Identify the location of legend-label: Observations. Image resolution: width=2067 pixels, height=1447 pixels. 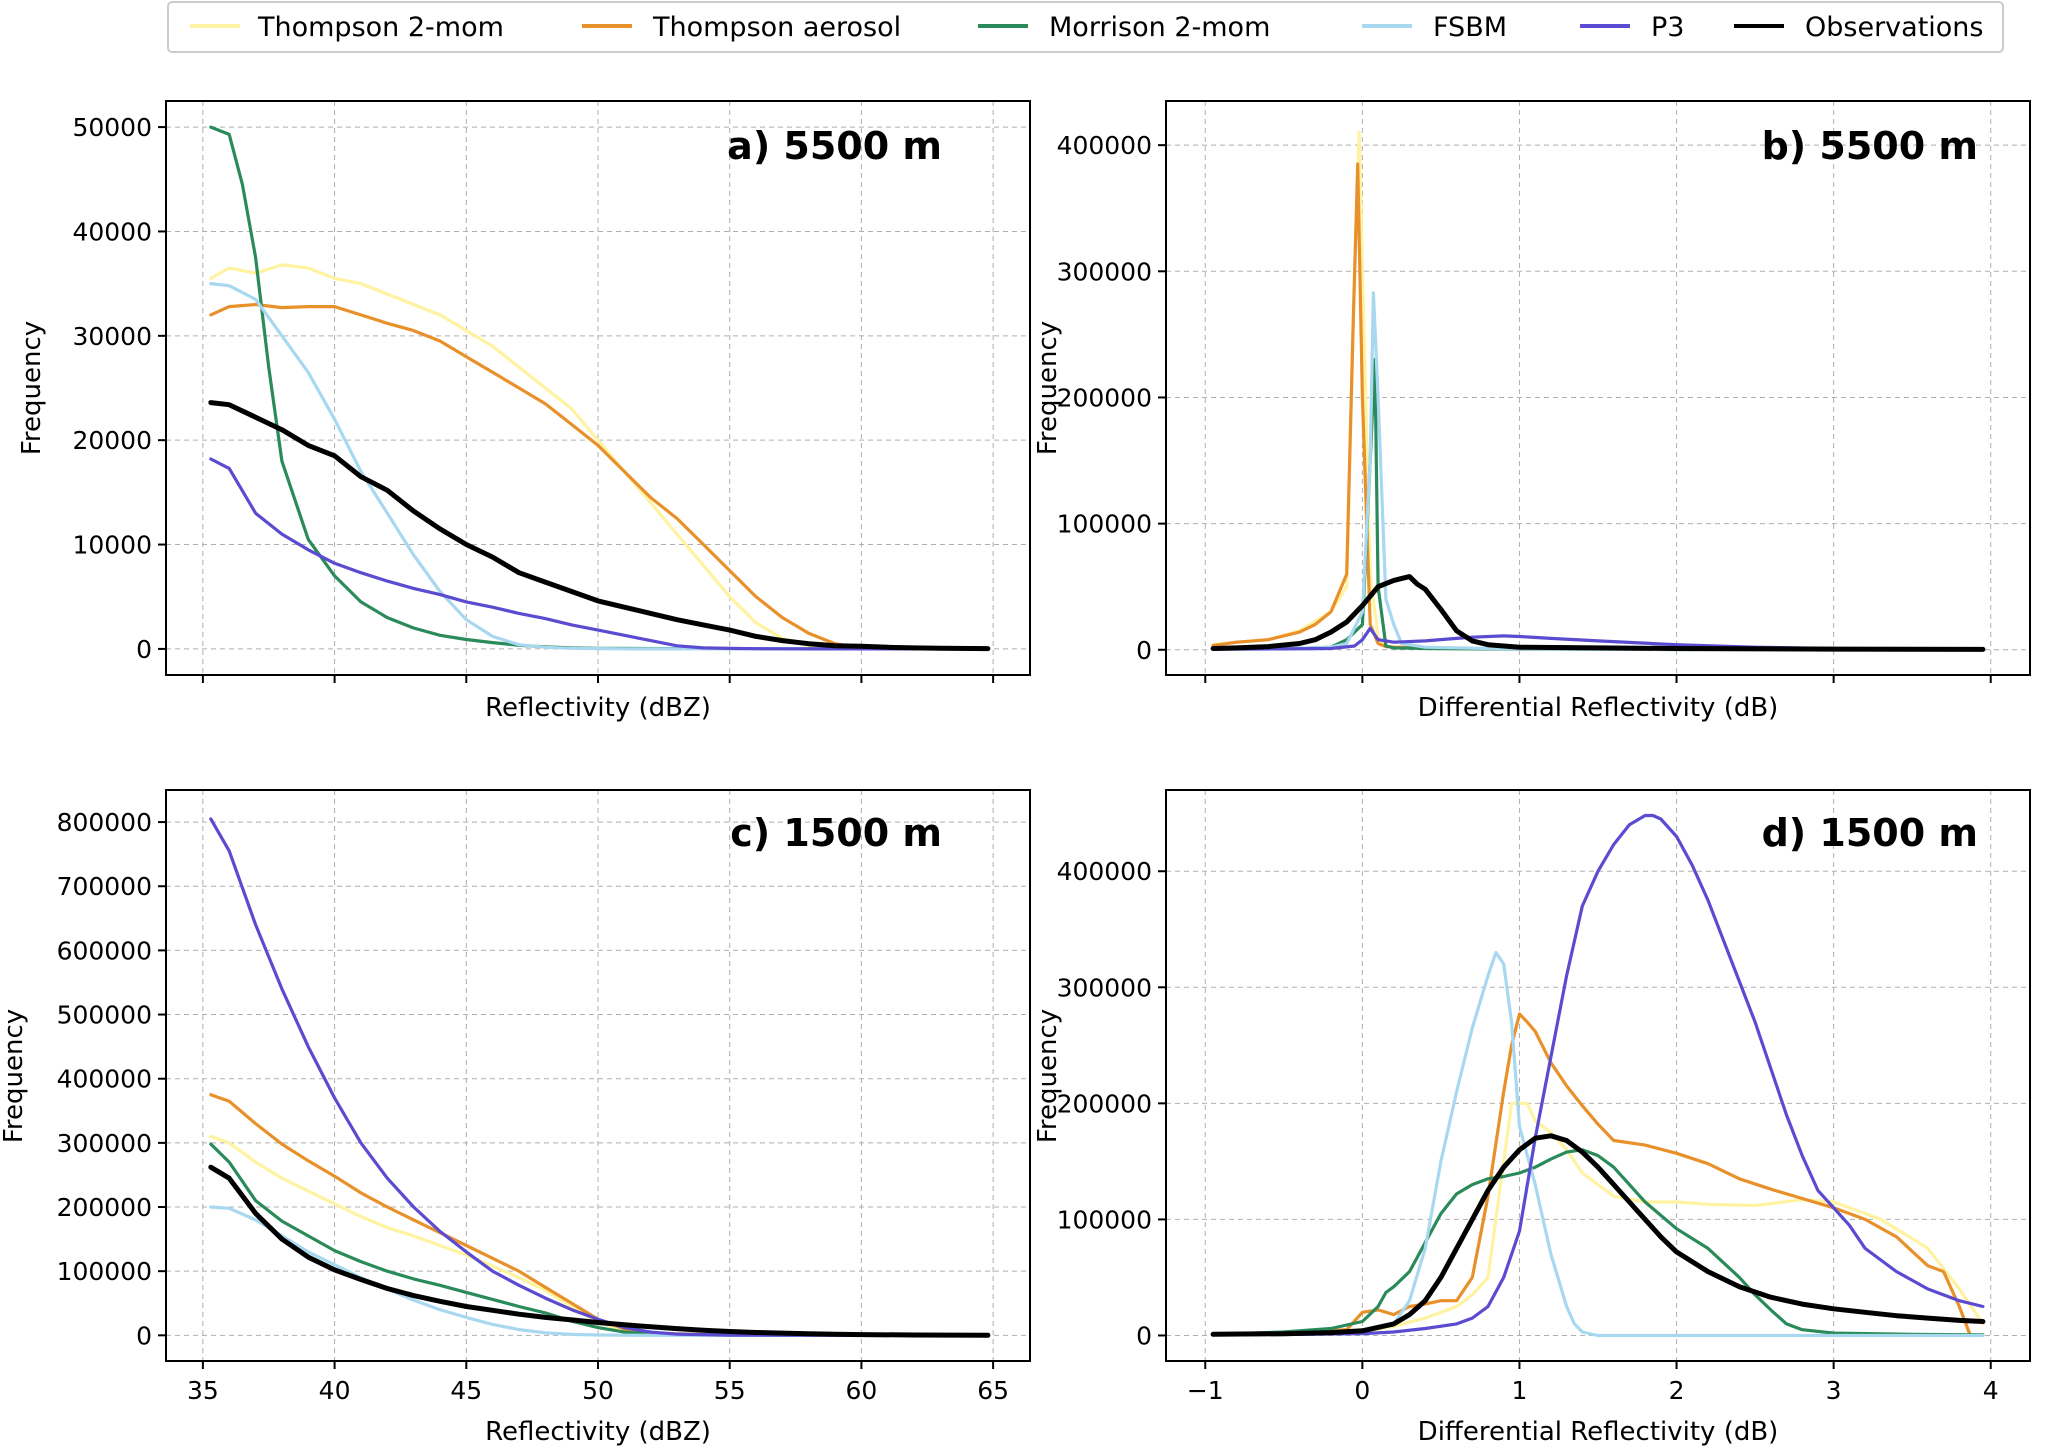
(1894, 27).